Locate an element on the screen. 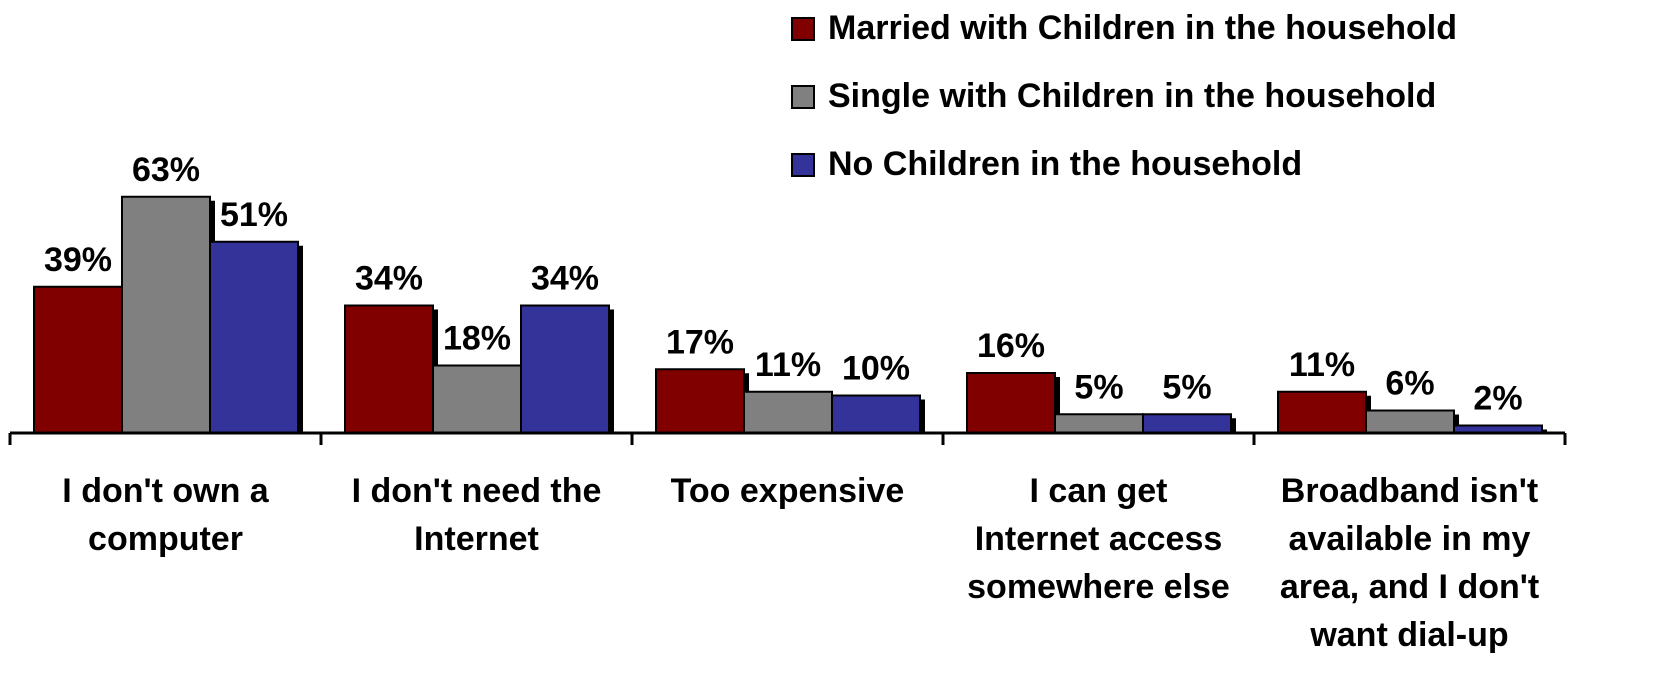  category-label: I don't own a is located at coordinates (165, 491).